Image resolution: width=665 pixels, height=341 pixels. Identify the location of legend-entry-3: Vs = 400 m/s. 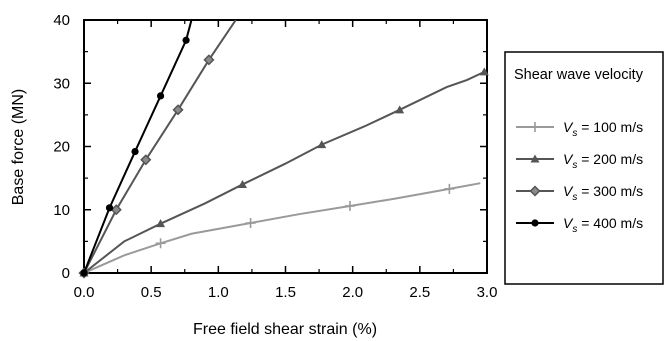
(579, 225).